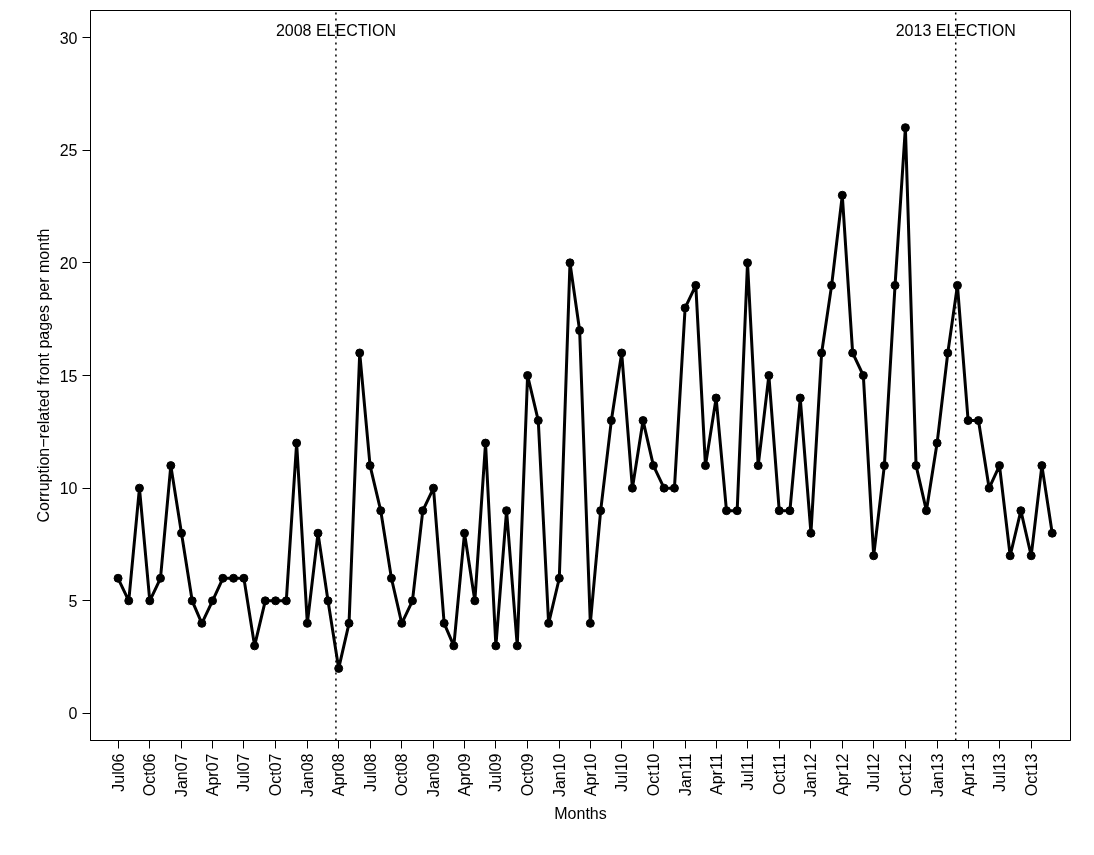  What do you see at coordinates (213, 775) in the screenshot?
I see `x-tick-label: Apr07` at bounding box center [213, 775].